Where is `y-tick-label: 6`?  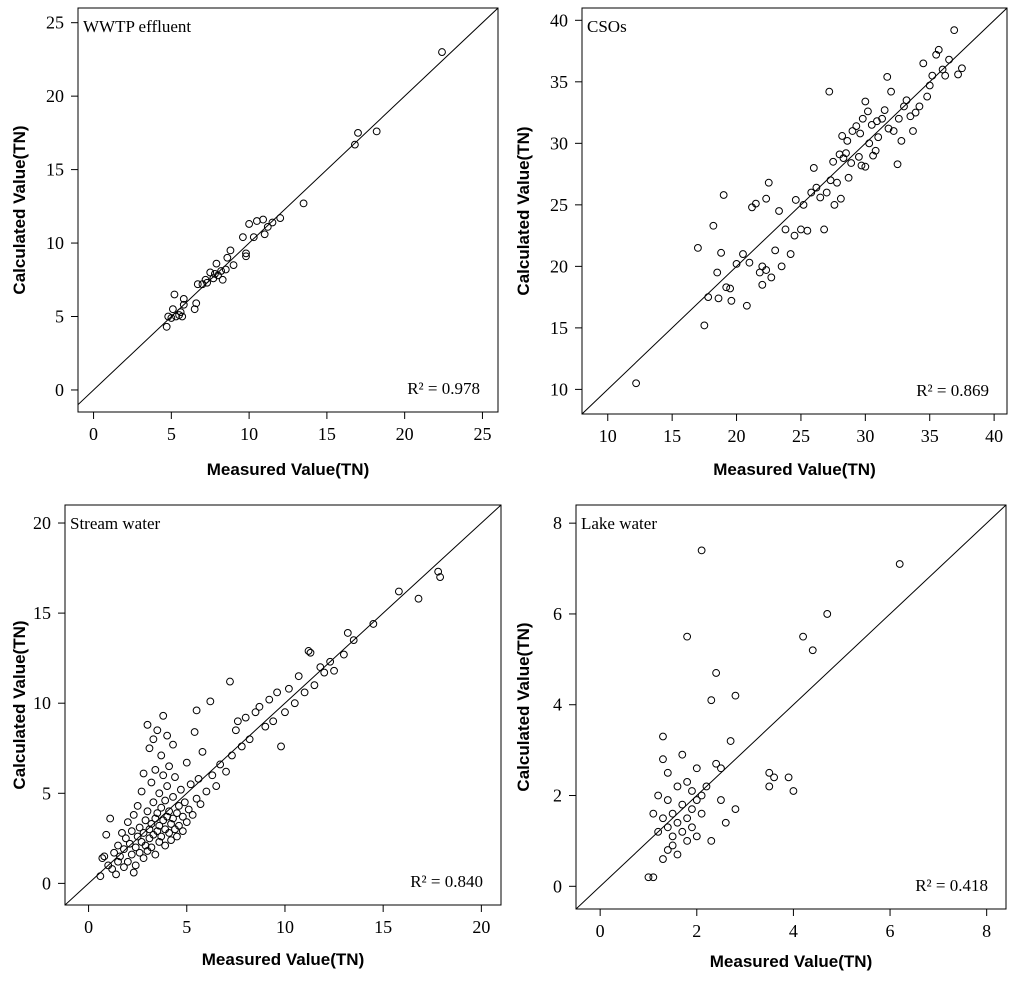
y-tick-label: 6 is located at coordinates (557, 614).